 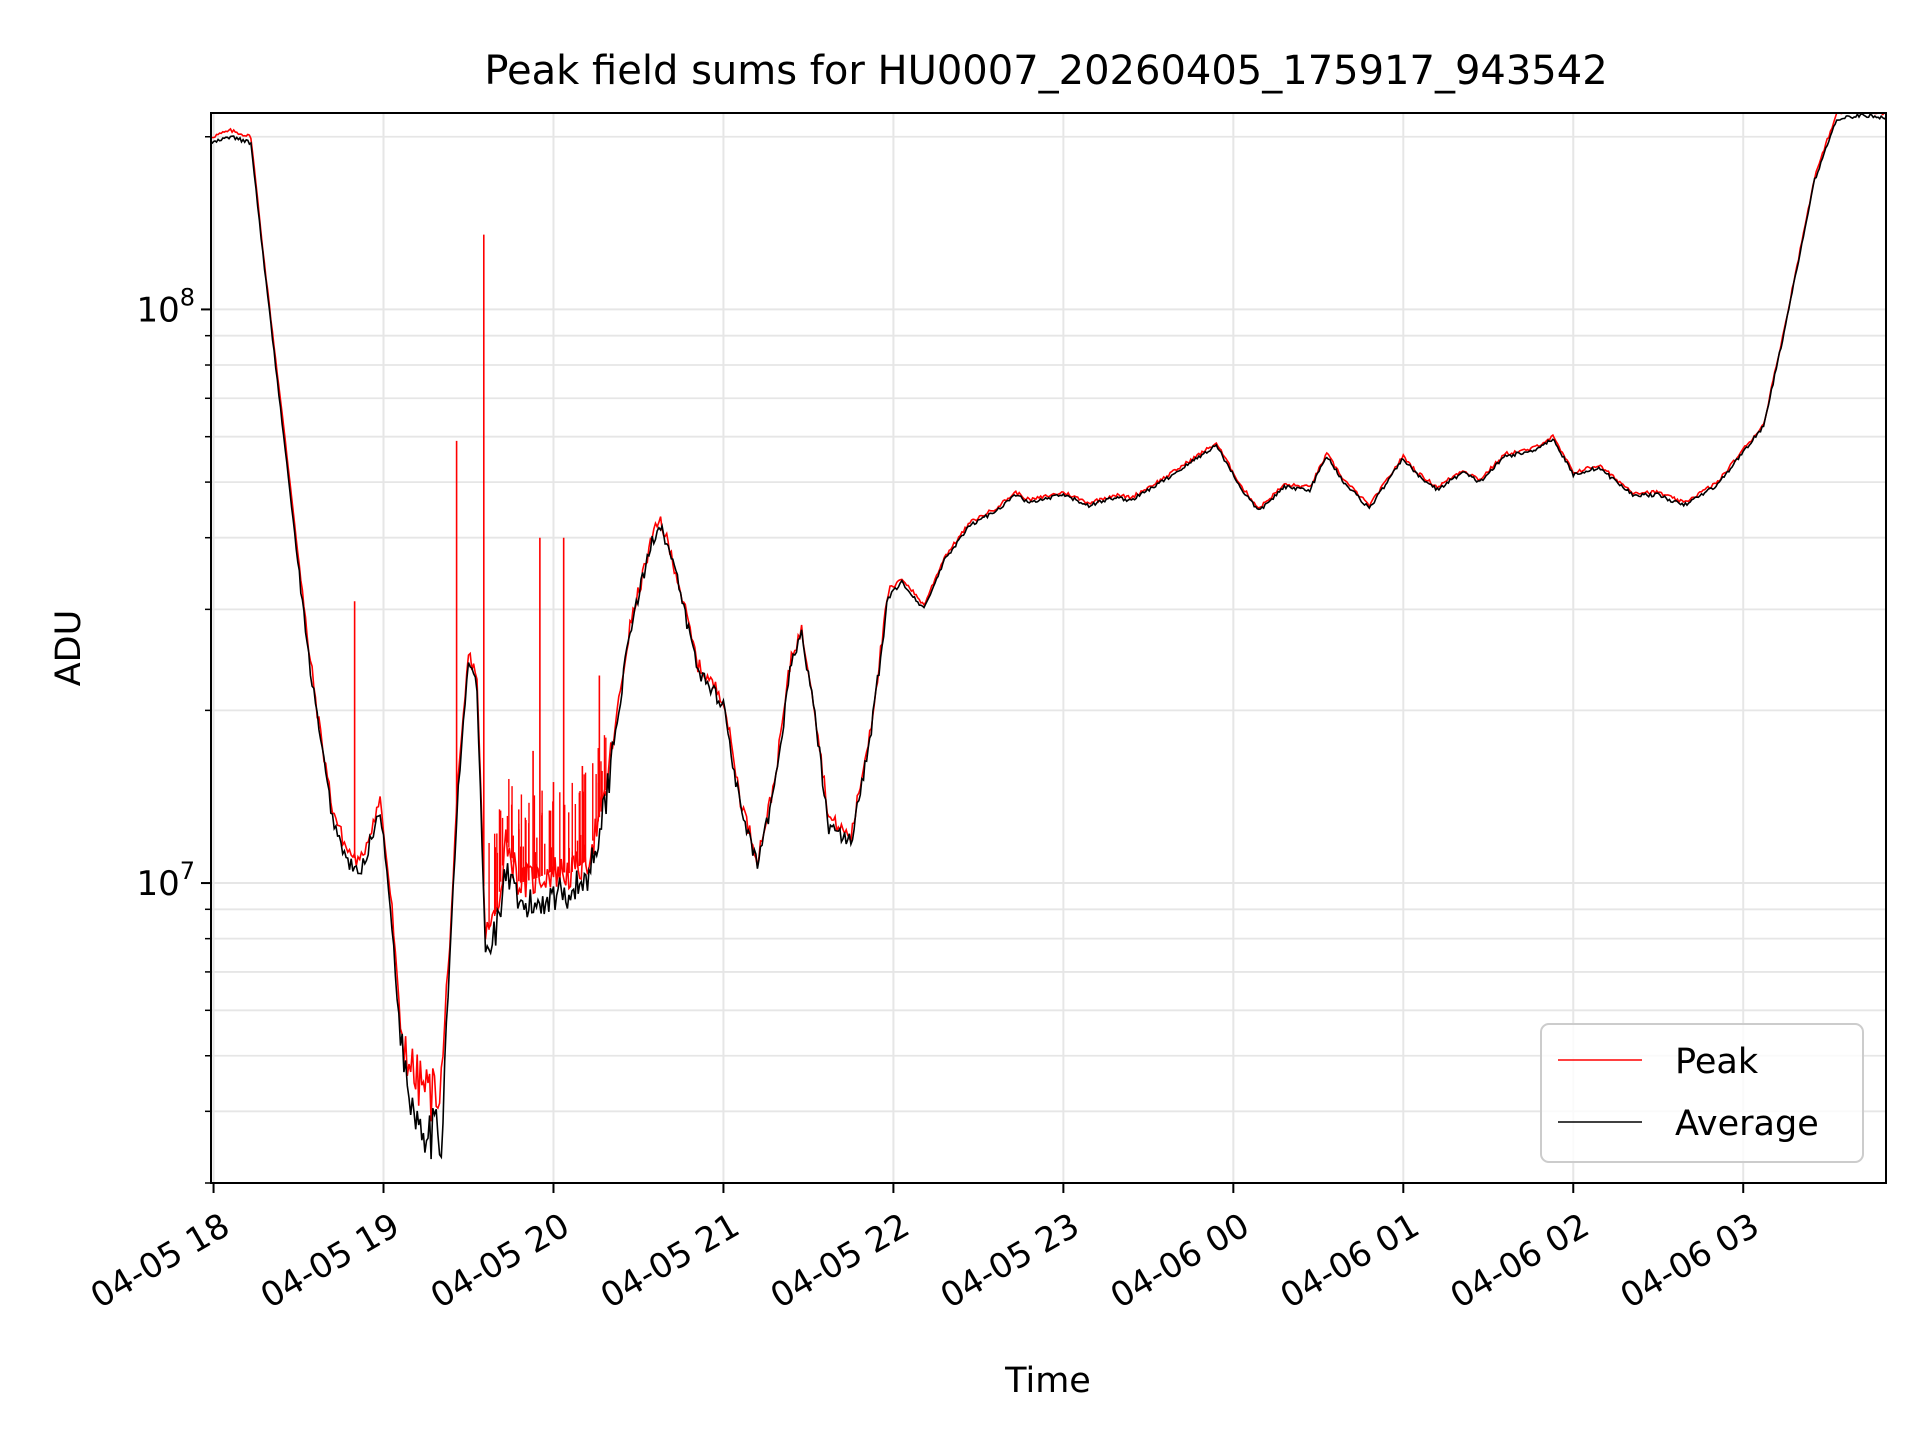 I want to click on legend-box, so click(x=1702, y=1093).